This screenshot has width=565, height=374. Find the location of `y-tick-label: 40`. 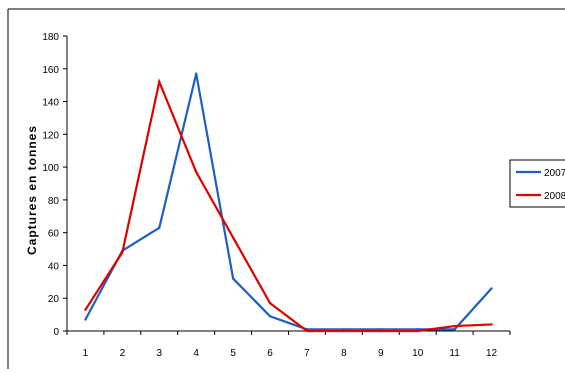

y-tick-label: 40 is located at coordinates (54, 266).